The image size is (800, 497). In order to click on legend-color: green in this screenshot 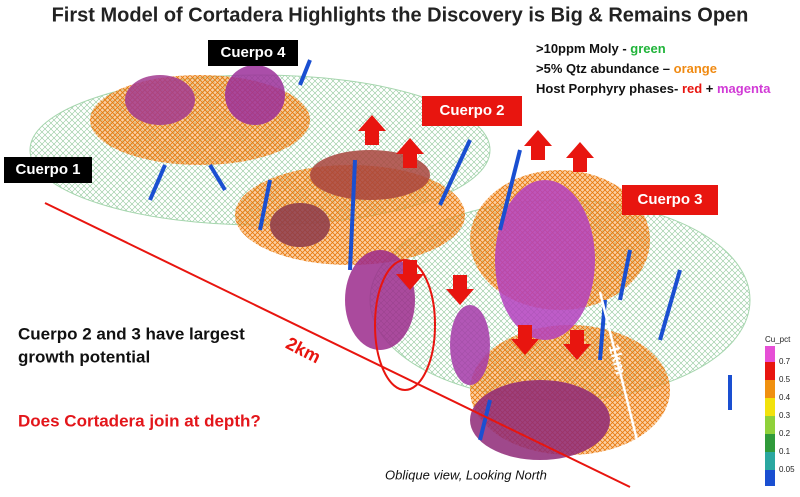, I will do `click(647, 48)`.